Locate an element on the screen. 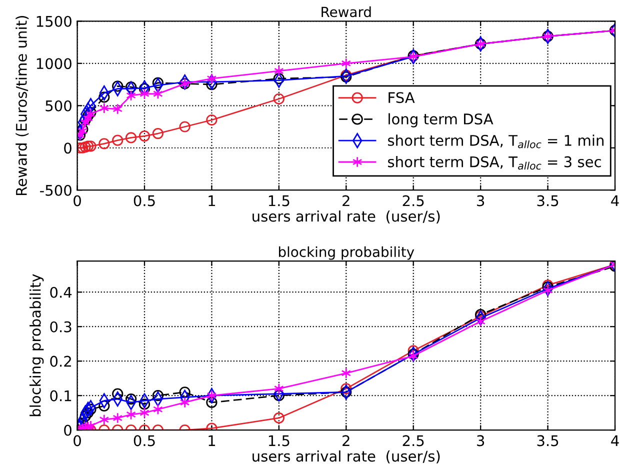 This screenshot has height=470, width=644. y-tick-label: 0.2 is located at coordinates (60, 361).